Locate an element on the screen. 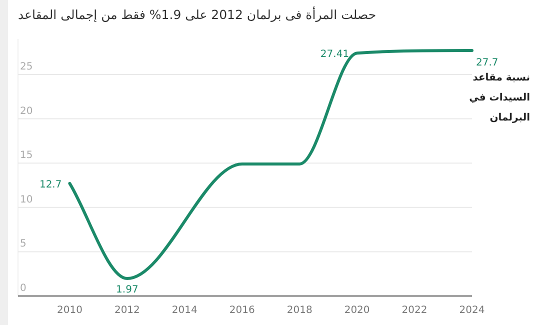 The image size is (536, 325). x-tick-label: 2012 is located at coordinates (127, 310).